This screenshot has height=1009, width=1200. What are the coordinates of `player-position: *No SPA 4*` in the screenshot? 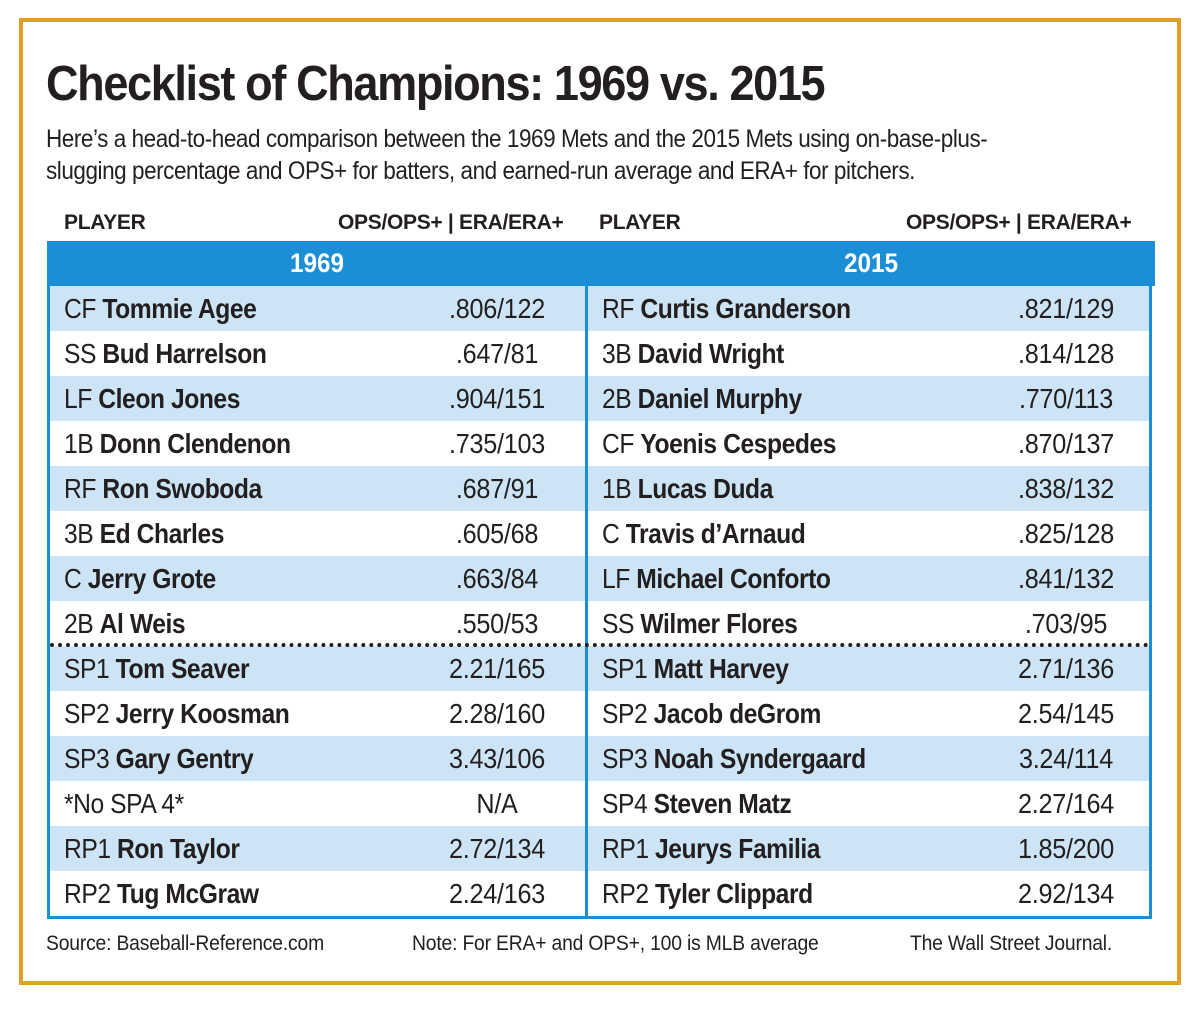 It's located at (124, 803).